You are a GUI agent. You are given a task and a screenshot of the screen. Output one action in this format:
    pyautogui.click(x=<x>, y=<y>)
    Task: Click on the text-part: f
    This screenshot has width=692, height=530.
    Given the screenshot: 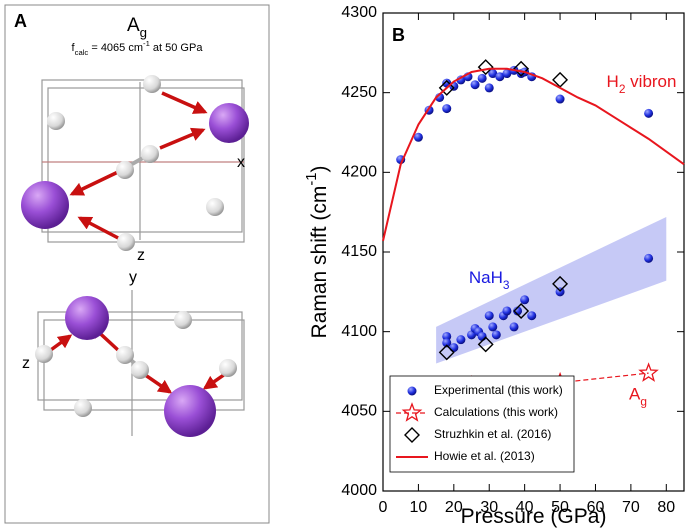 What is the action you would take?
    pyautogui.click(x=74, y=48)
    